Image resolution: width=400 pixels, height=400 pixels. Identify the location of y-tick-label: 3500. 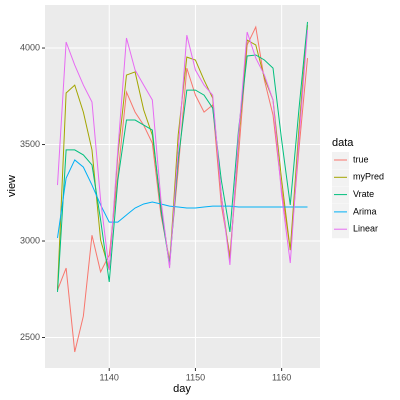
(30, 144).